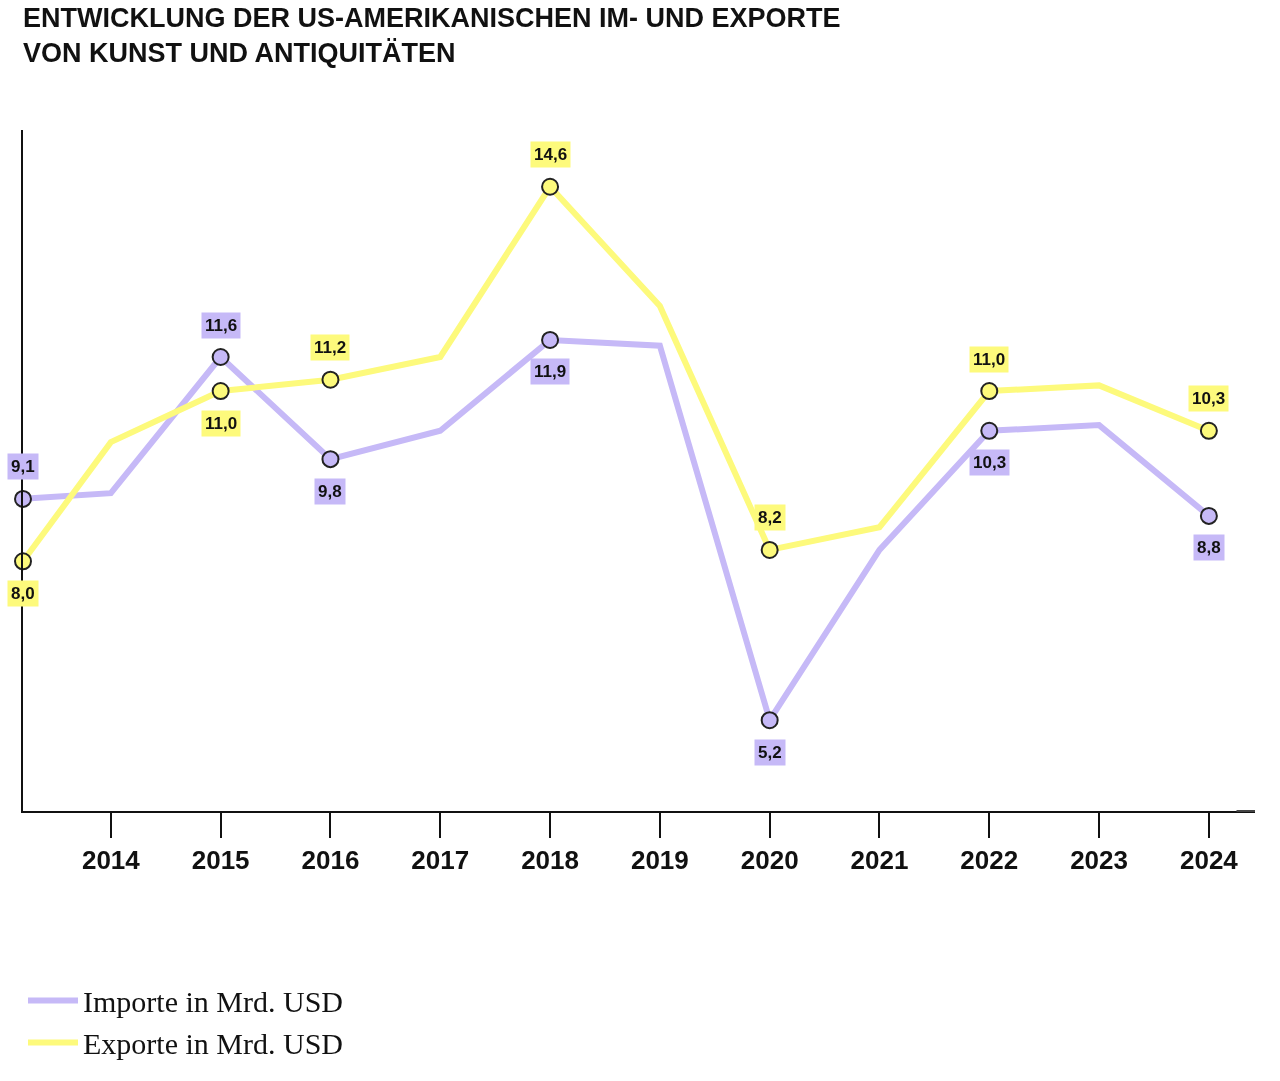 This screenshot has height=1081, width=1280. Describe the element at coordinates (213, 1044) in the screenshot. I see `legend-label: Exporte in Mrd. USD` at that location.